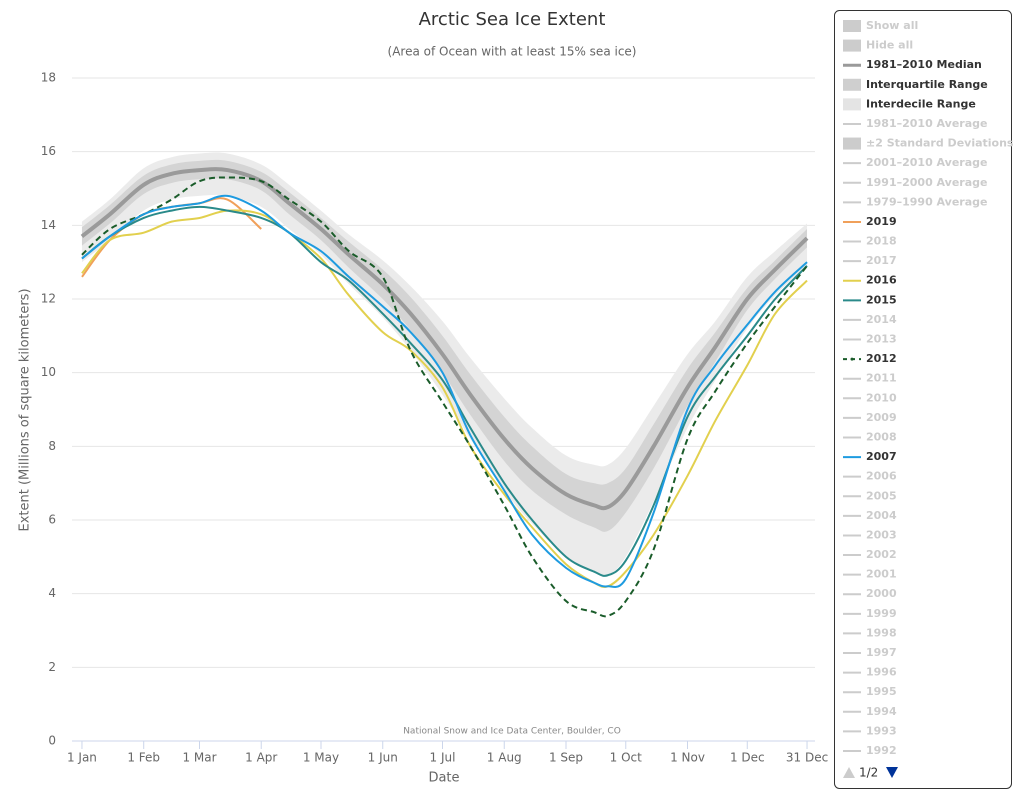 Image resolution: width=1024 pixels, height=806 pixels. I want to click on legend-item: 2017, so click(881, 260).